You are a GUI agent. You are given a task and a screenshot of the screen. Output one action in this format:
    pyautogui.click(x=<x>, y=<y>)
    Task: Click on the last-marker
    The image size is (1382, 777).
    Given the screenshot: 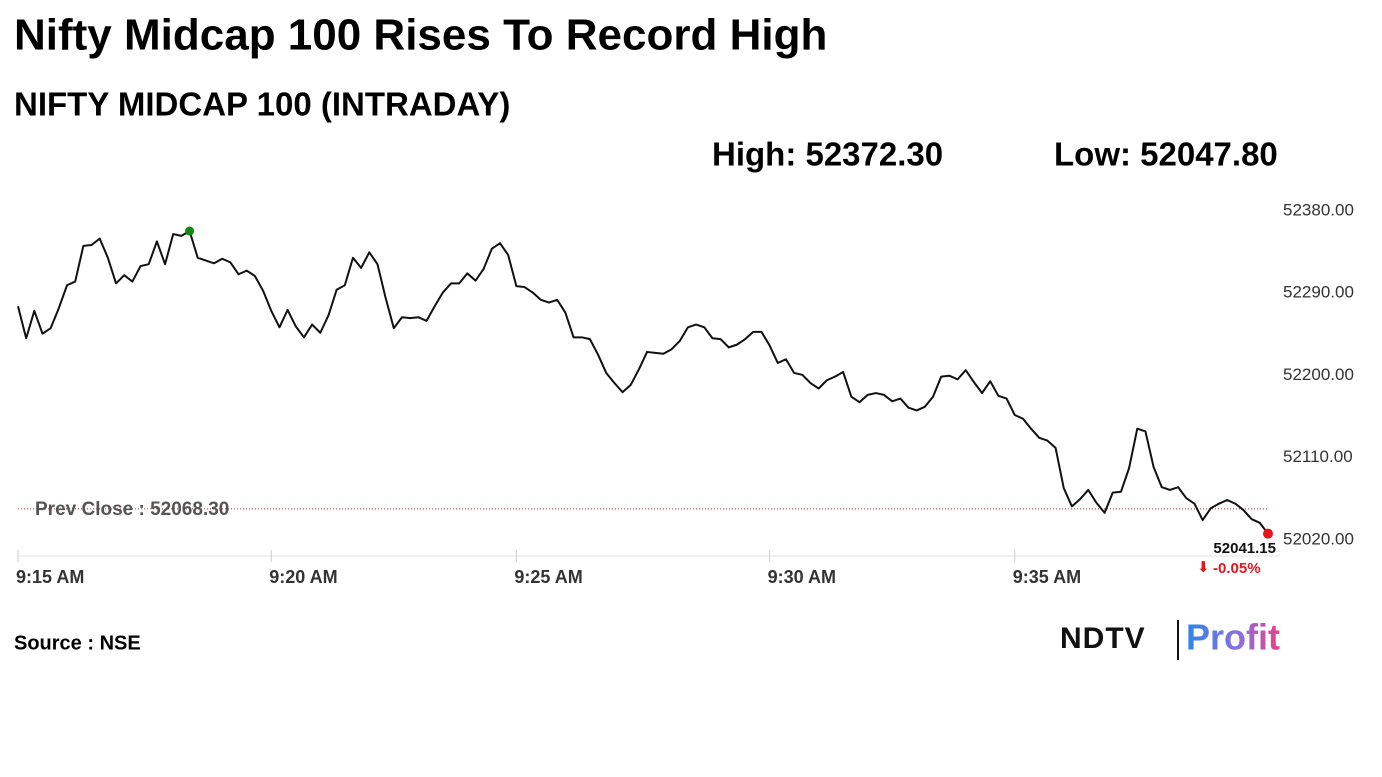 What is the action you would take?
    pyautogui.click(x=1268, y=533)
    